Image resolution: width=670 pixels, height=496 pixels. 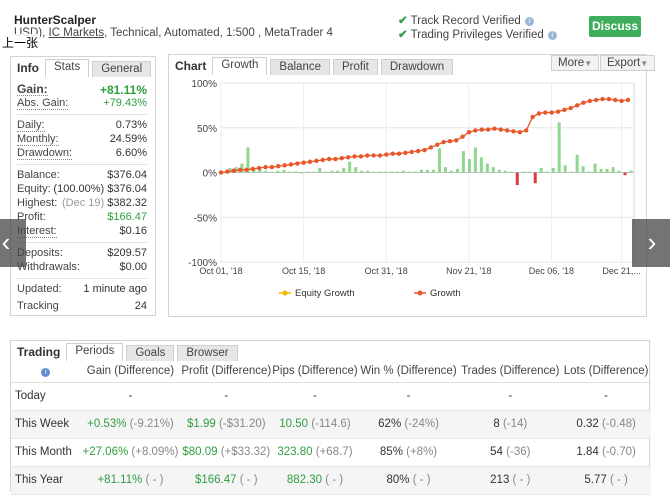 What do you see at coordinates (20, 42) in the screenshot?
I see `previous-image-overlay: 上一张` at bounding box center [20, 42].